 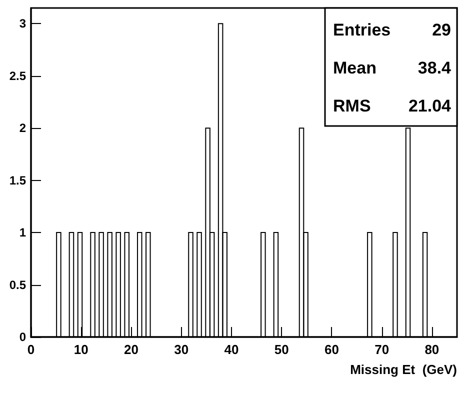 What do you see at coordinates (17, 285) in the screenshot?
I see `y-tick-label: 0.5` at bounding box center [17, 285].